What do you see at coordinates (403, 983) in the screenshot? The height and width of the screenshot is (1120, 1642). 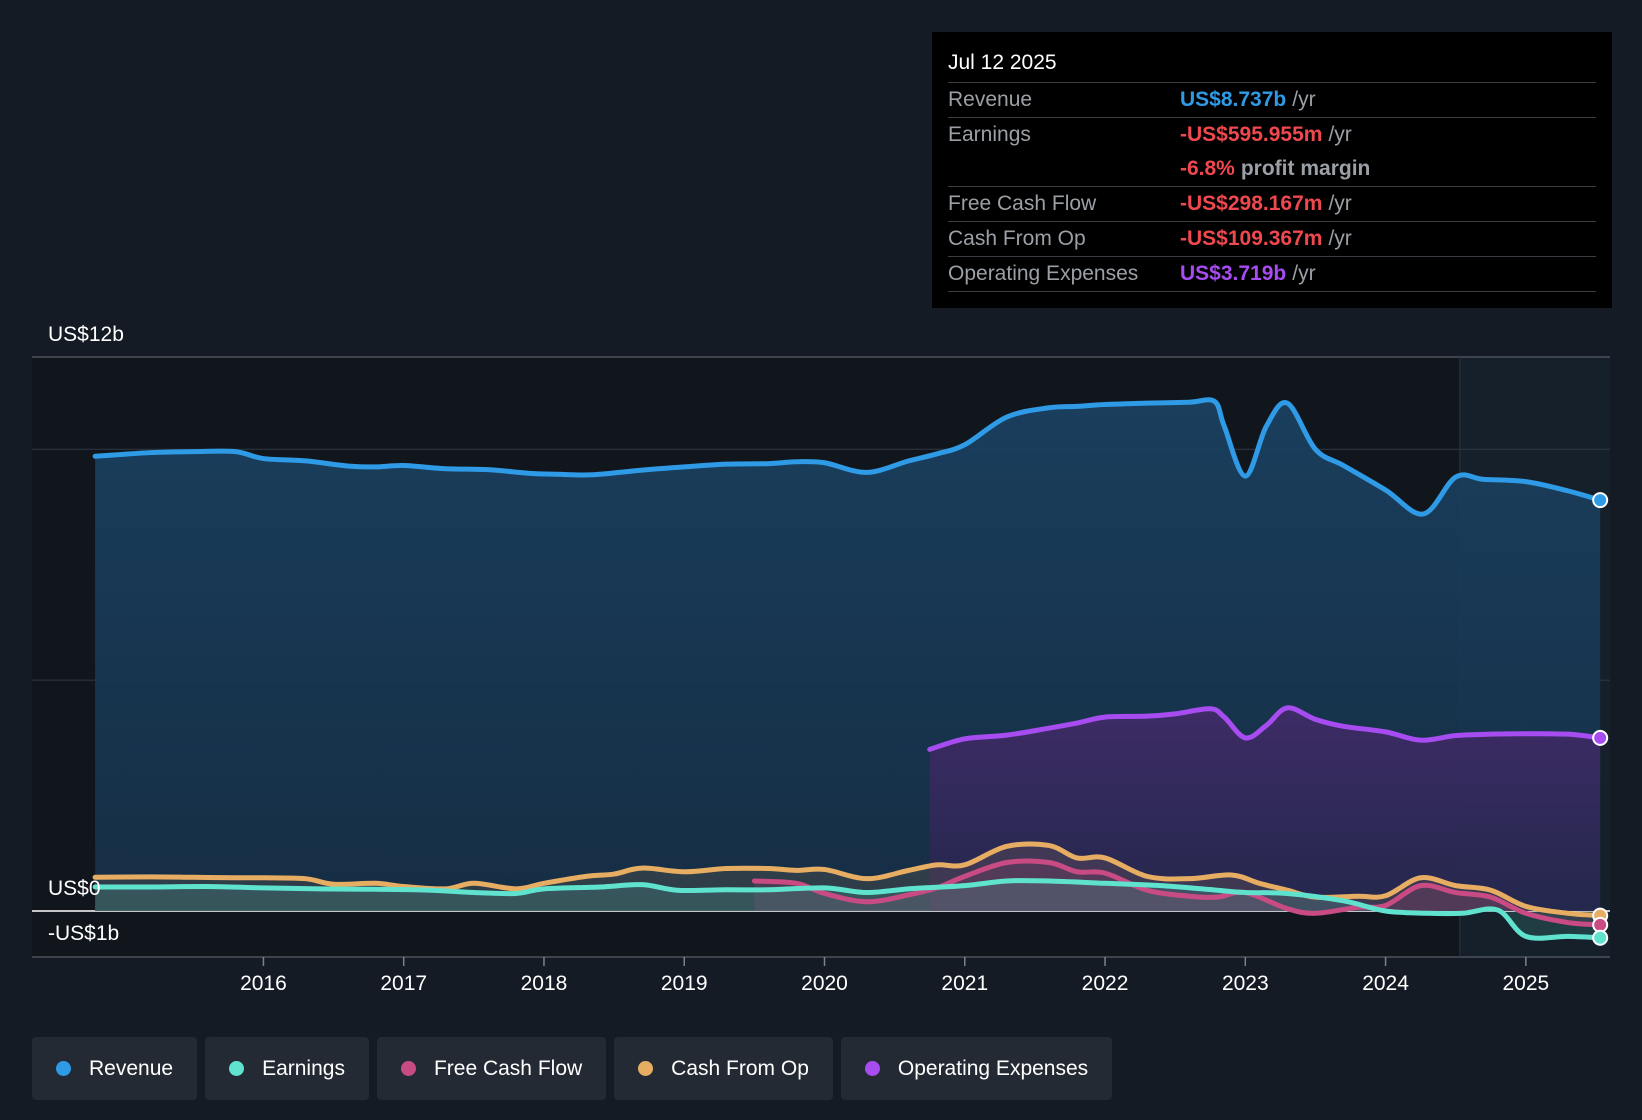 I see `x-tick-label: 2017` at bounding box center [403, 983].